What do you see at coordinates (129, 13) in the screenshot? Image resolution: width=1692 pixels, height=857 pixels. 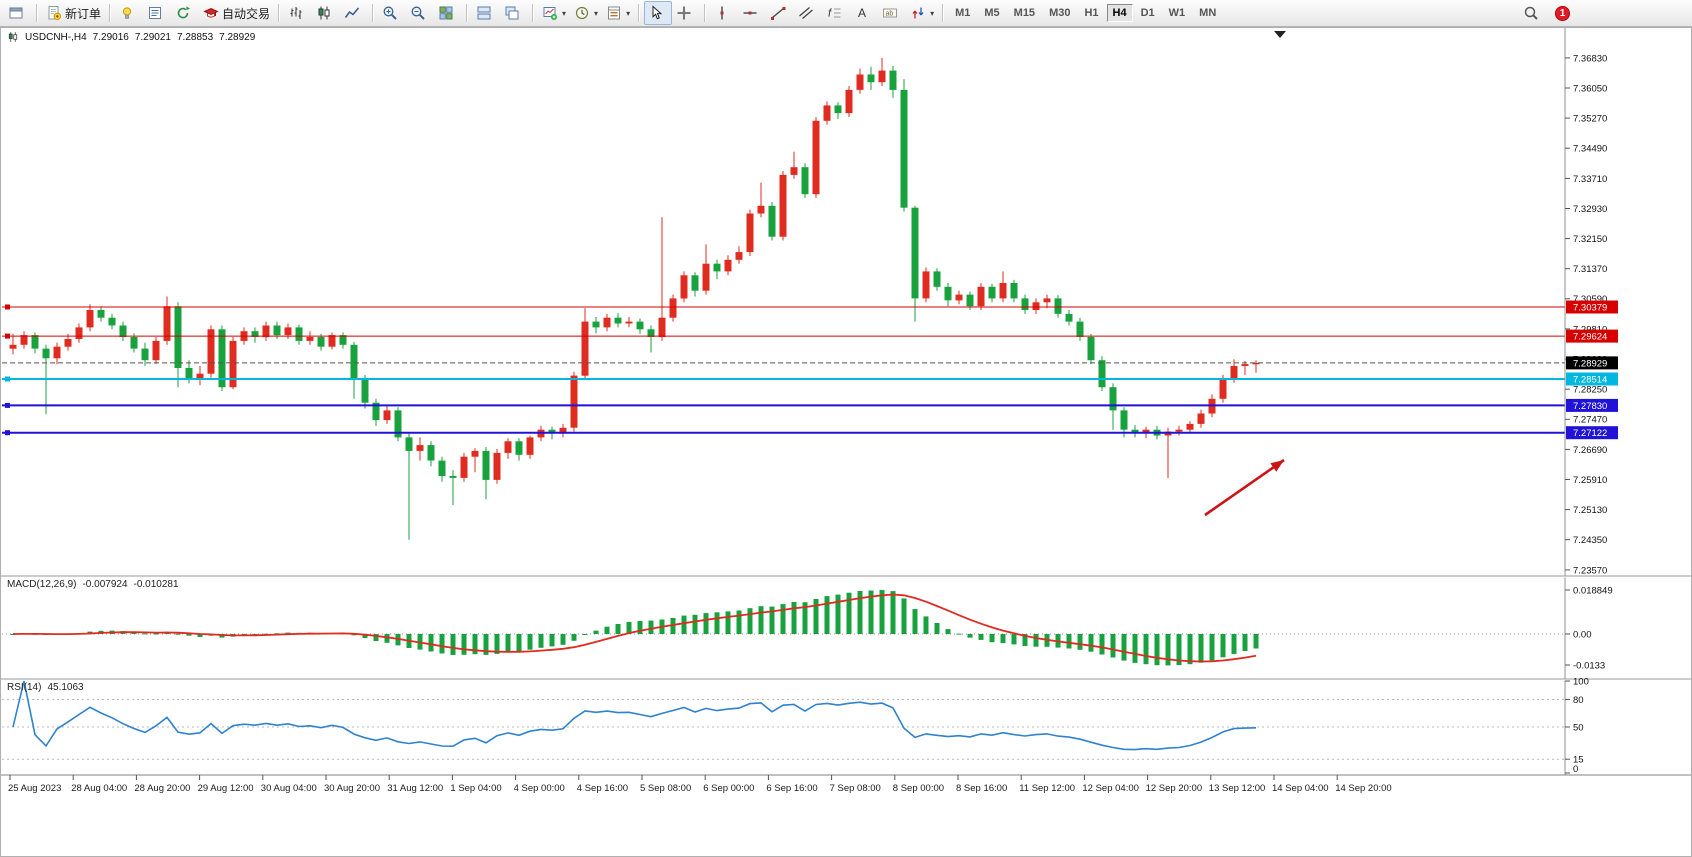 I see `market-watch-icon` at bounding box center [129, 13].